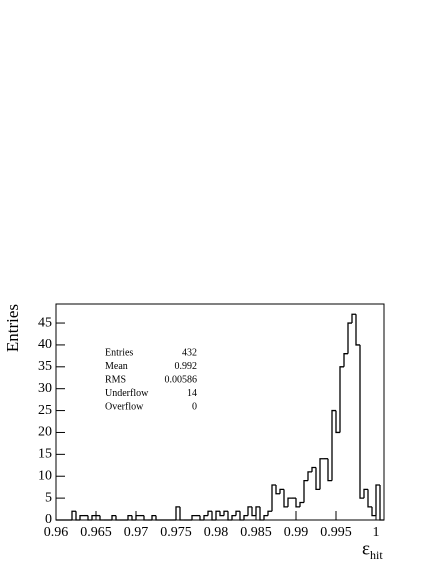 Image resolution: width=436 pixels, height=564 pixels. Describe the element at coordinates (366, 548) in the screenshot. I see `x-axis-label: ε` at that location.